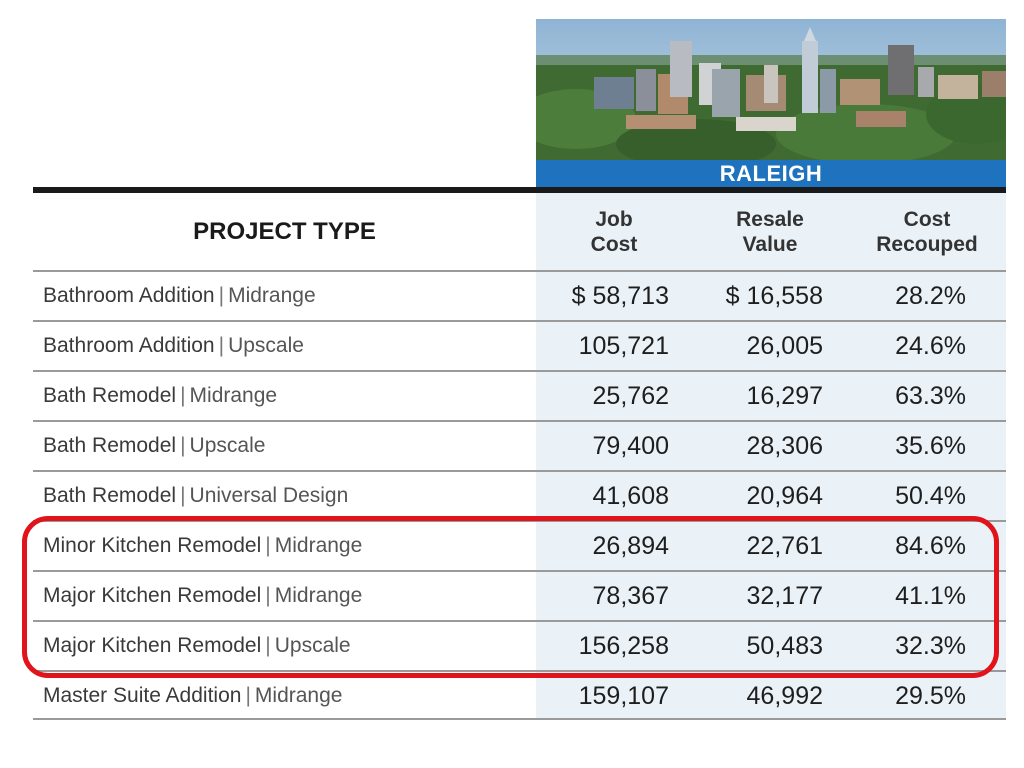 This screenshot has width=1024, height=768. I want to click on header-project-type: PROJECT TYPE, so click(284, 231).